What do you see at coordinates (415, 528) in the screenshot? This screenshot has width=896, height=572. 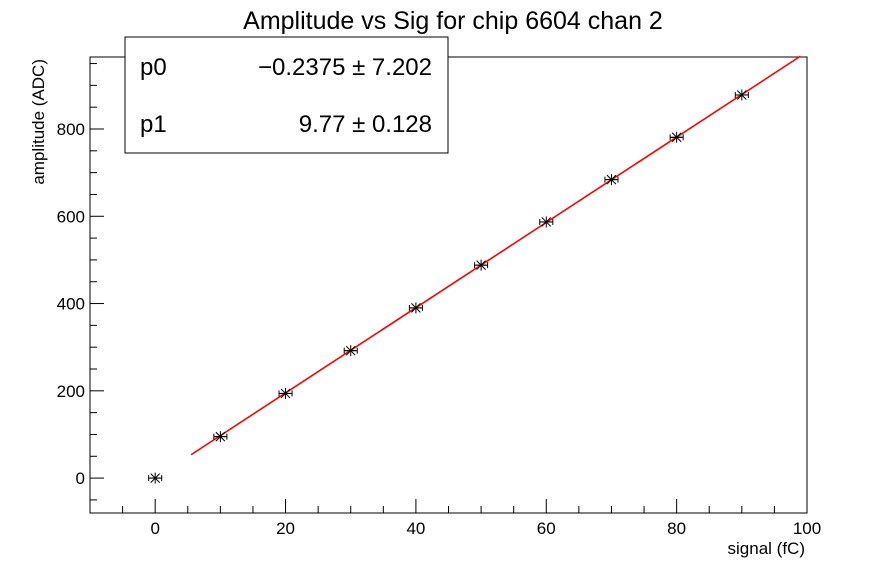 I see `x-tick-label: 40` at bounding box center [415, 528].